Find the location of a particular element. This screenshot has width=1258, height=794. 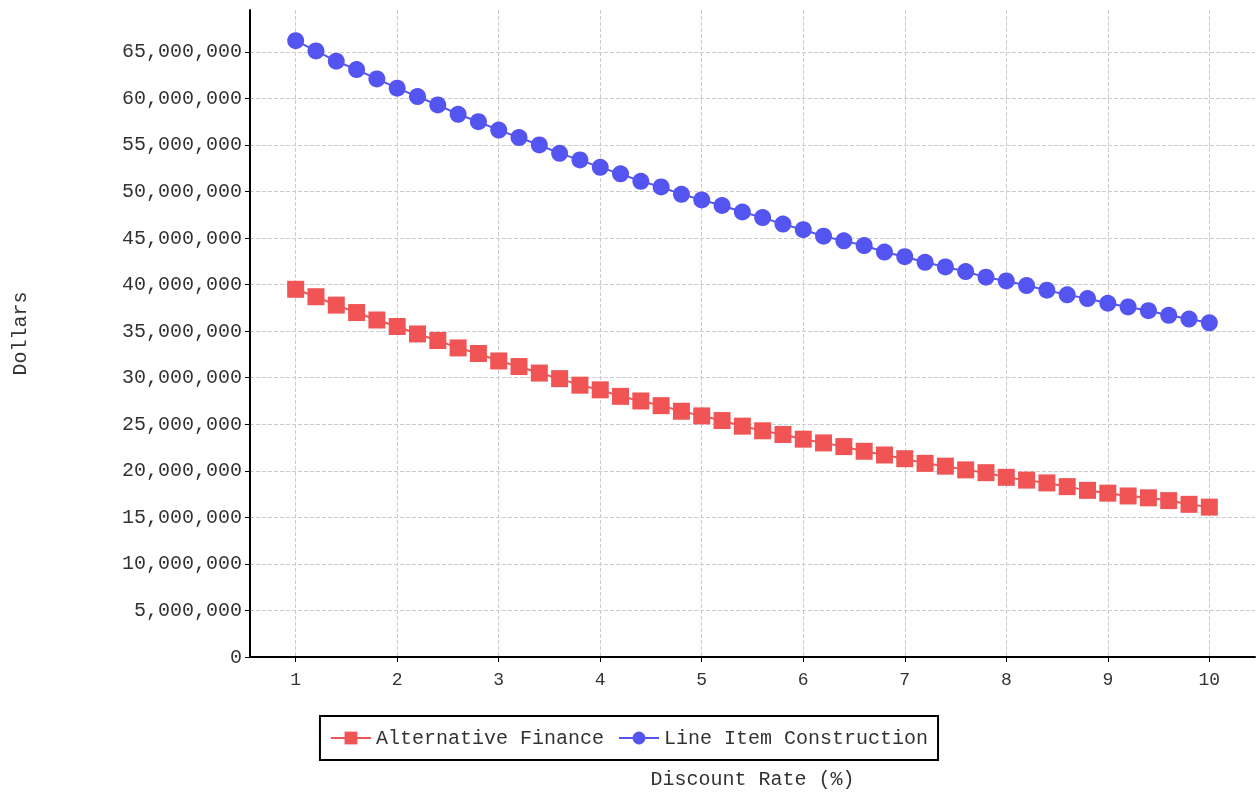

y-tick-label: 55,000,000 is located at coordinates (181, 145).